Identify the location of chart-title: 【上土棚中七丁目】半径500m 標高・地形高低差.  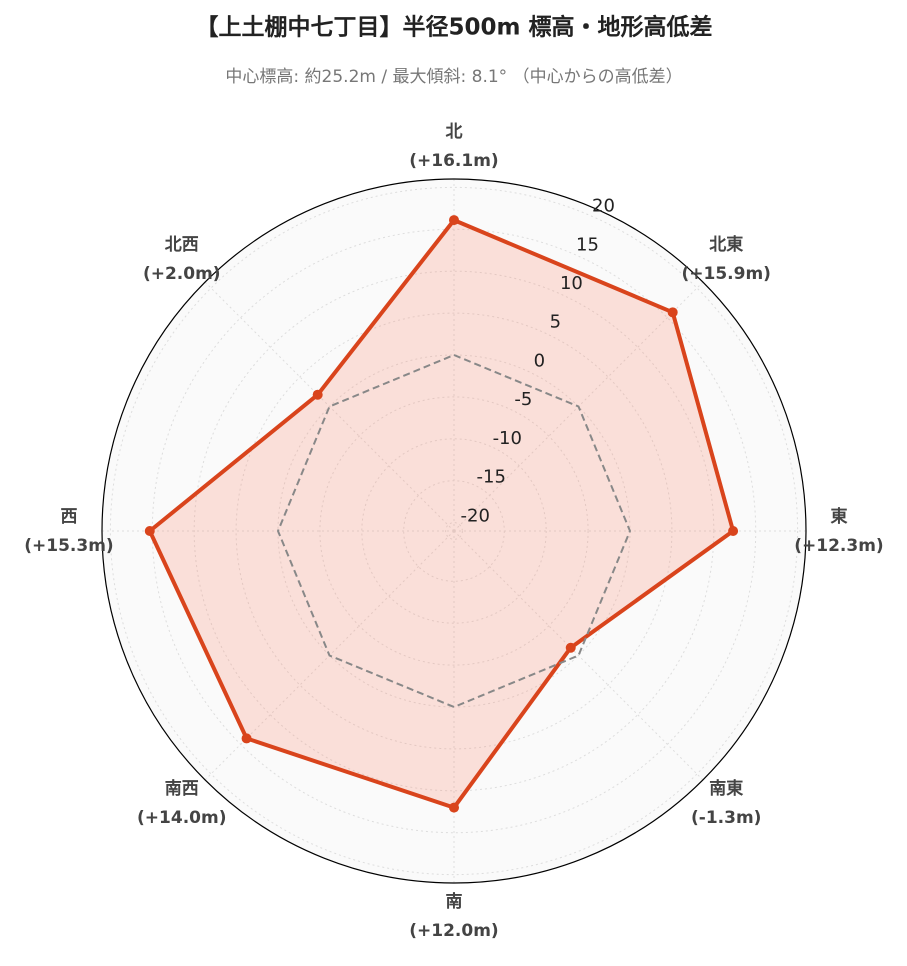
(454, 27).